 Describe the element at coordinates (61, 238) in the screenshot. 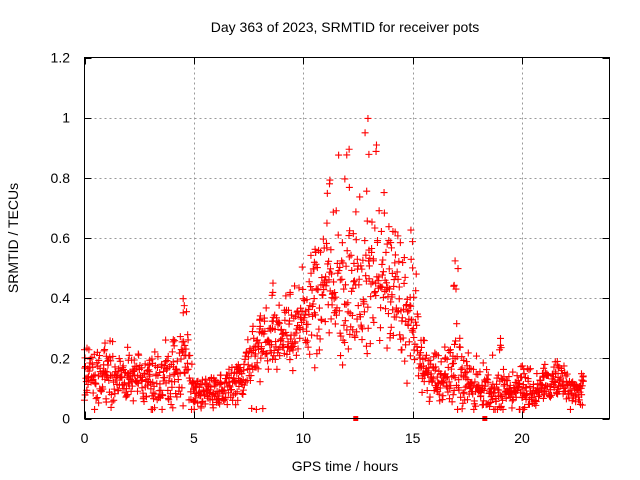

I see `y-tick-label: 0.6` at that location.